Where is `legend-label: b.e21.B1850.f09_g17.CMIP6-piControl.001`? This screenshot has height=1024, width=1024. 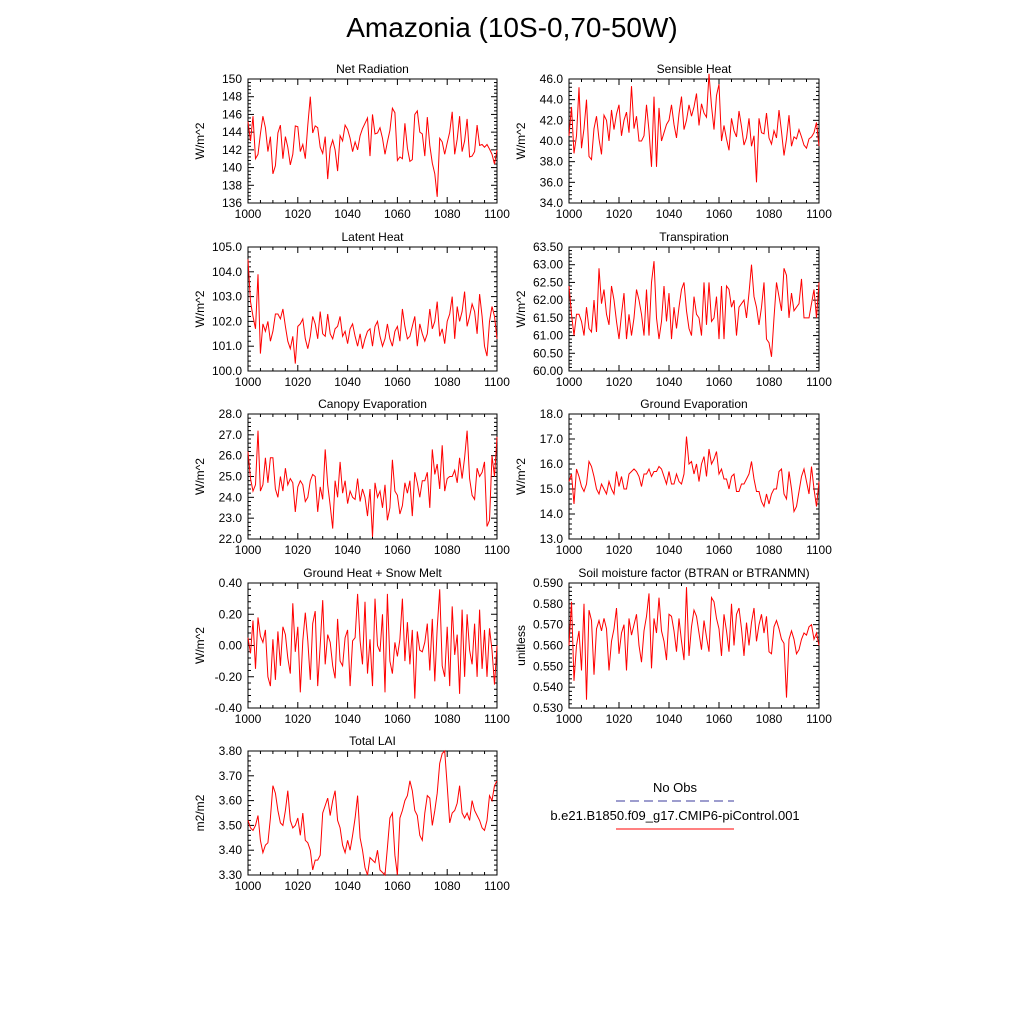 legend-label: b.e21.B1850.f09_g17.CMIP6-piControl.001 is located at coordinates (674, 815).